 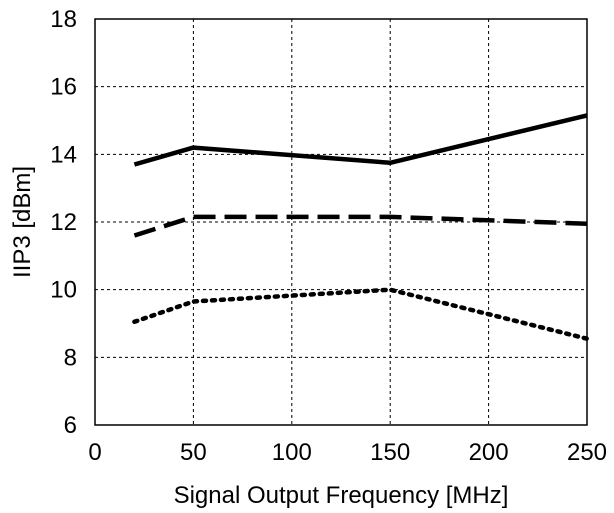 What do you see at coordinates (361, 314) in the screenshot?
I see `series-line-dotted` at bounding box center [361, 314].